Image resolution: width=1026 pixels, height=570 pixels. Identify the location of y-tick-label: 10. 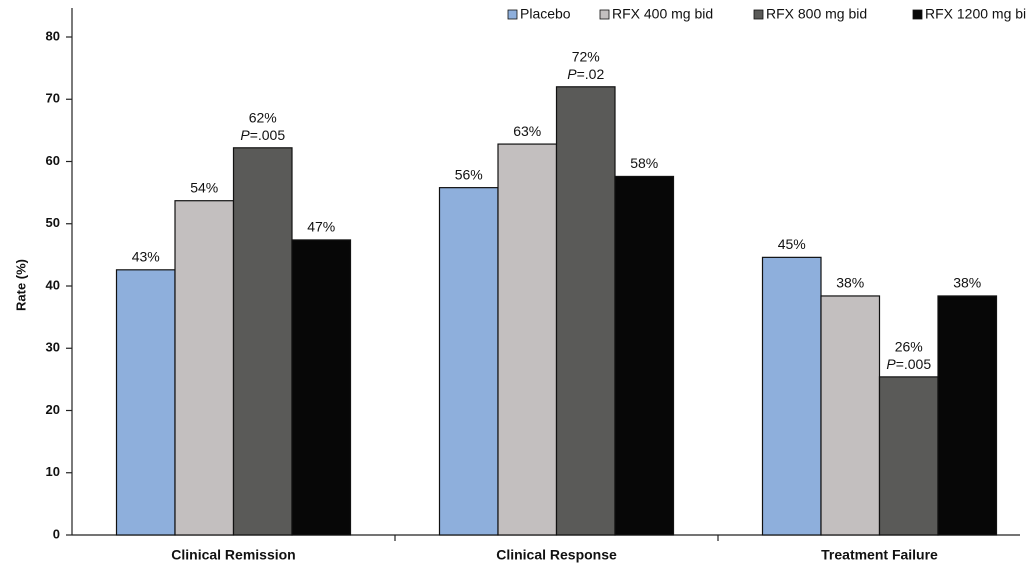
(53, 471).